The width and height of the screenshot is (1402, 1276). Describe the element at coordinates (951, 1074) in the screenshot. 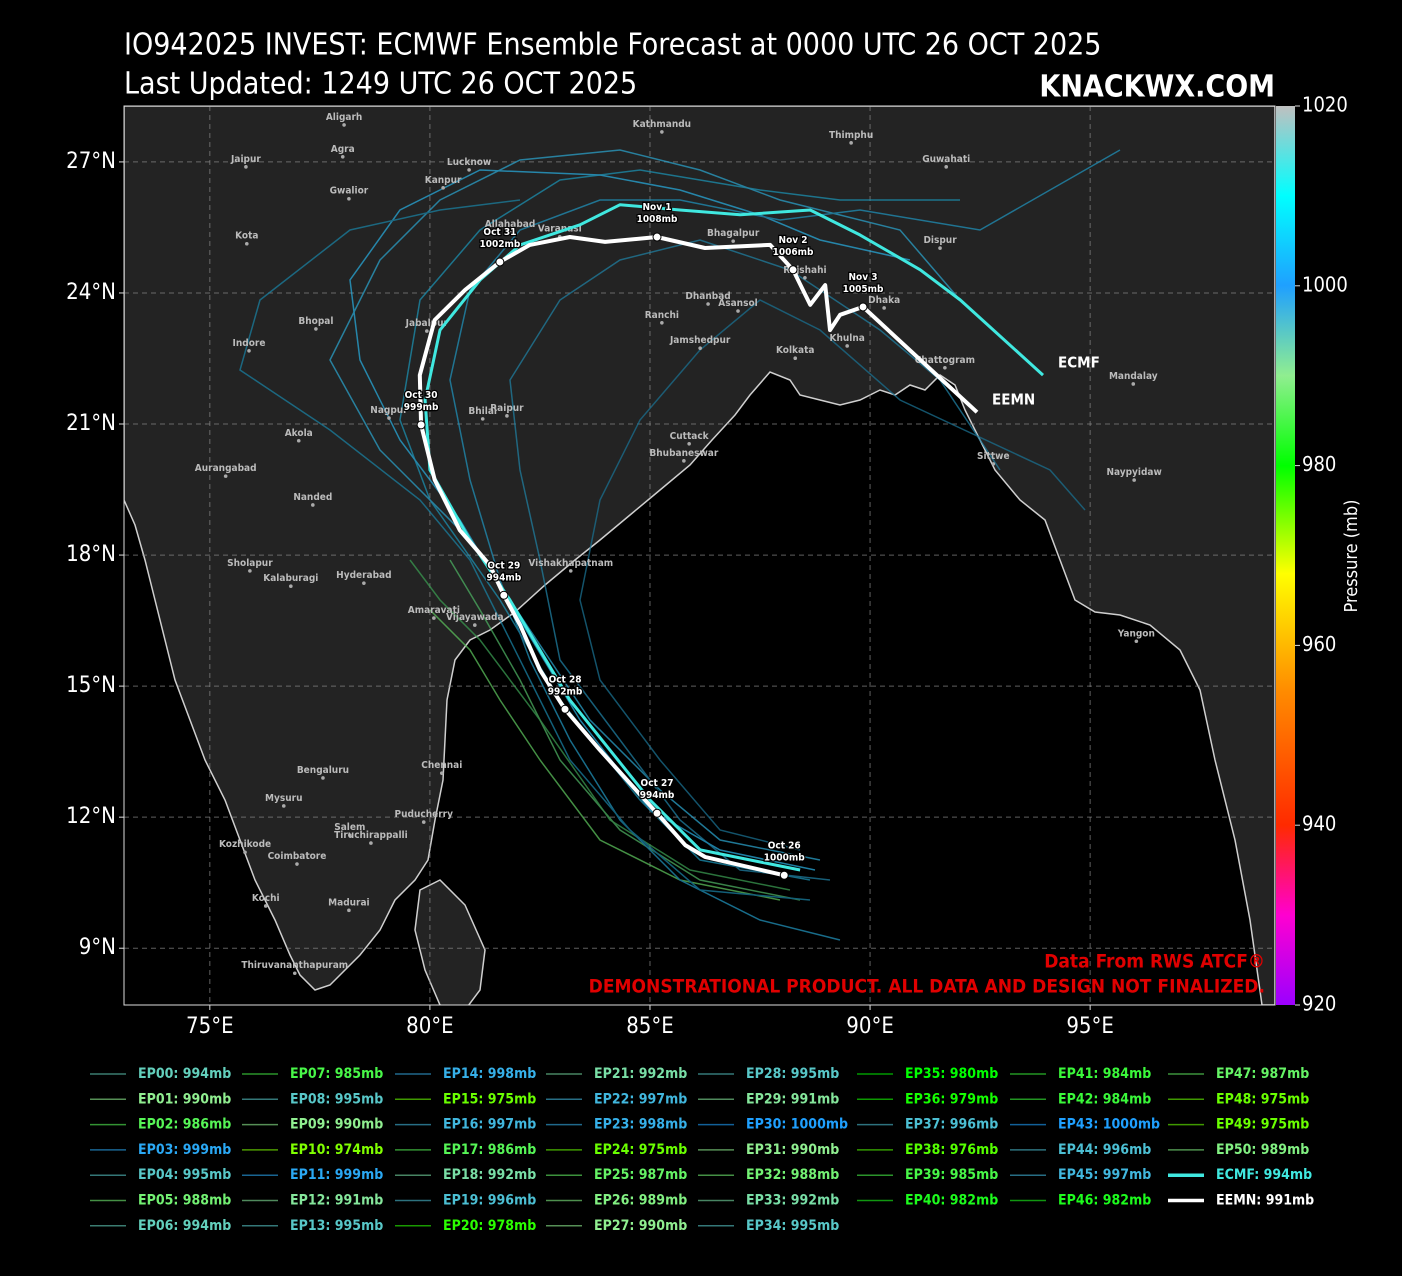

I see `legend-label: EP35: 980mb` at that location.